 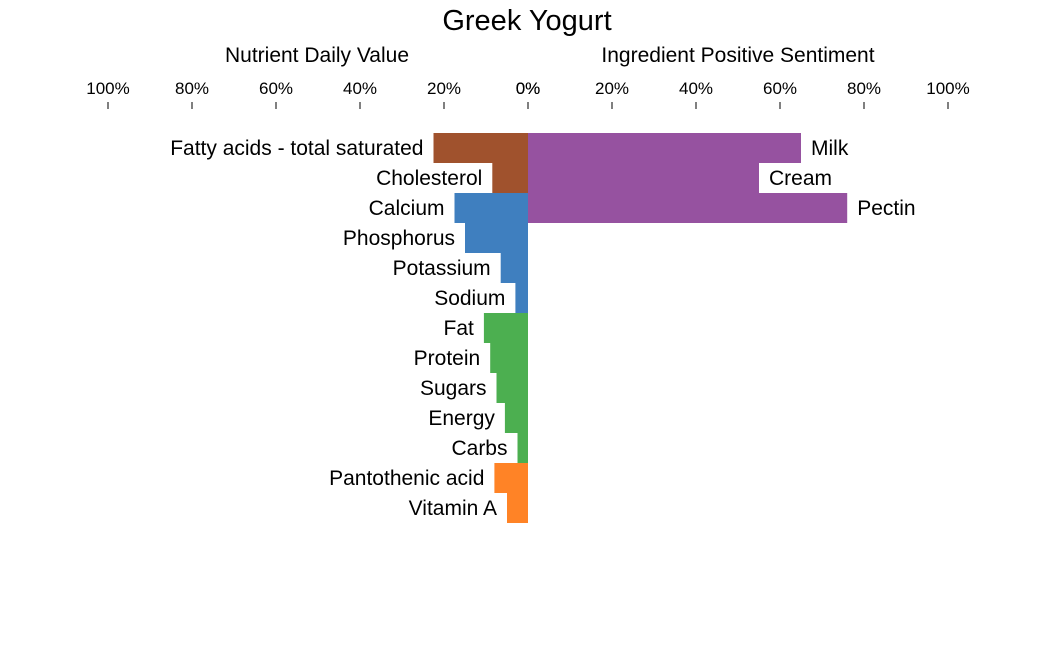 I want to click on right-tick-label: 0%, so click(x=528, y=88).